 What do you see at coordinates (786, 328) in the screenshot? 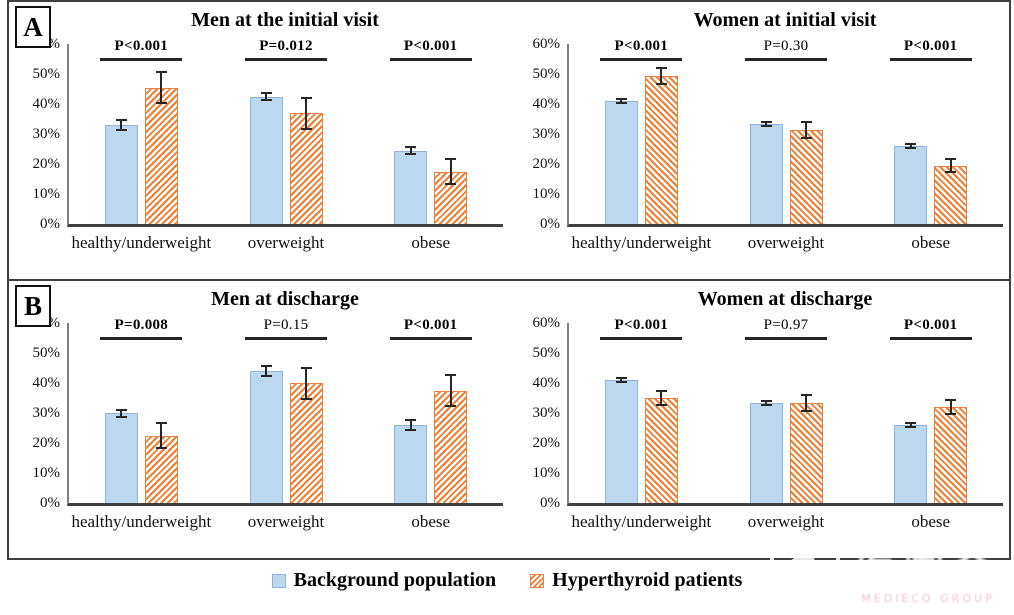
I see `significance-annotation: P=0.97` at bounding box center [786, 328].